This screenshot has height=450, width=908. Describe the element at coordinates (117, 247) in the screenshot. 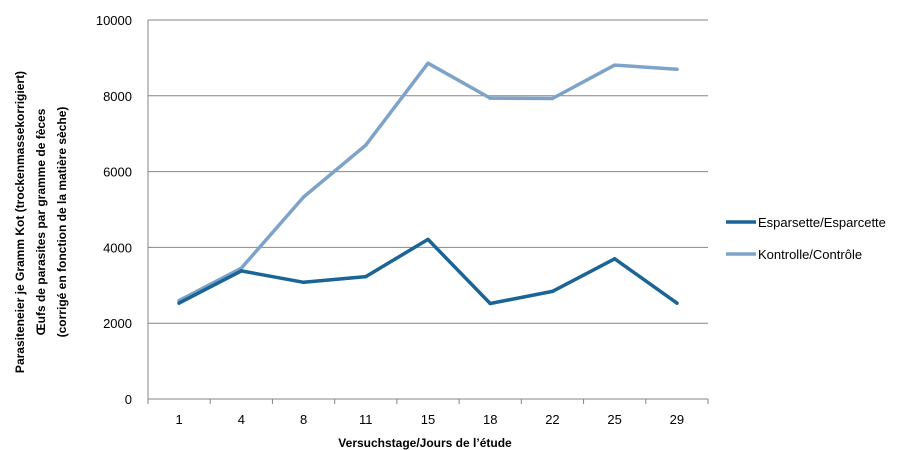

I see `y-tick-label: 4000` at that location.